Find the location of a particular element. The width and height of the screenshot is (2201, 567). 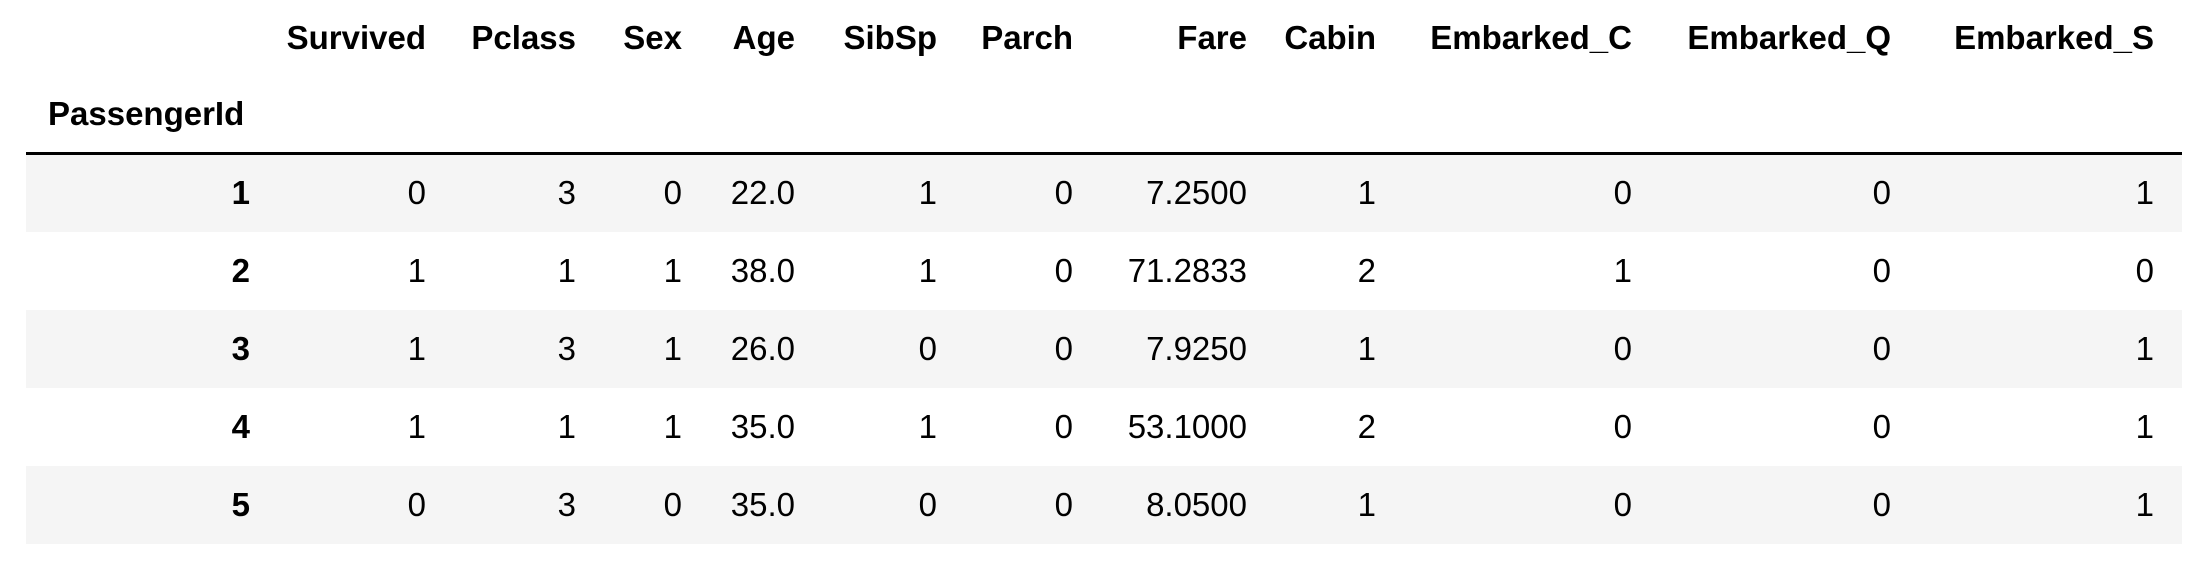

table-cell: 71.2833 is located at coordinates (1187, 270).